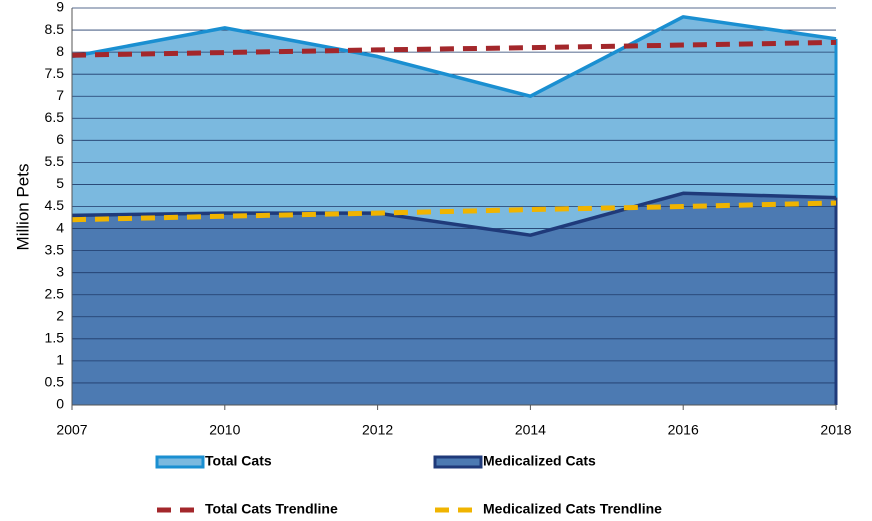 The height and width of the screenshot is (521, 872). I want to click on x-tick-label: 2010, so click(224, 430).